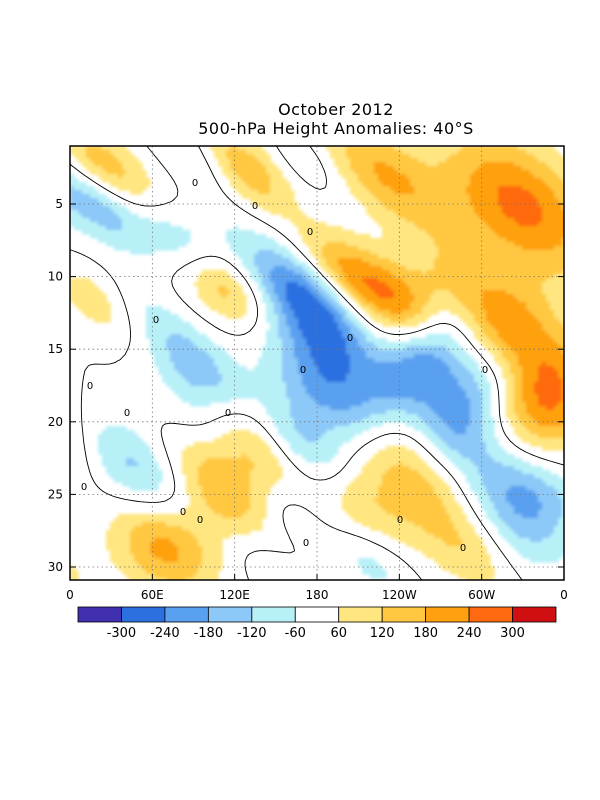 The height and width of the screenshot is (800, 600). Describe the element at coordinates (317, 595) in the screenshot. I see `x-tick-label: 180` at that location.